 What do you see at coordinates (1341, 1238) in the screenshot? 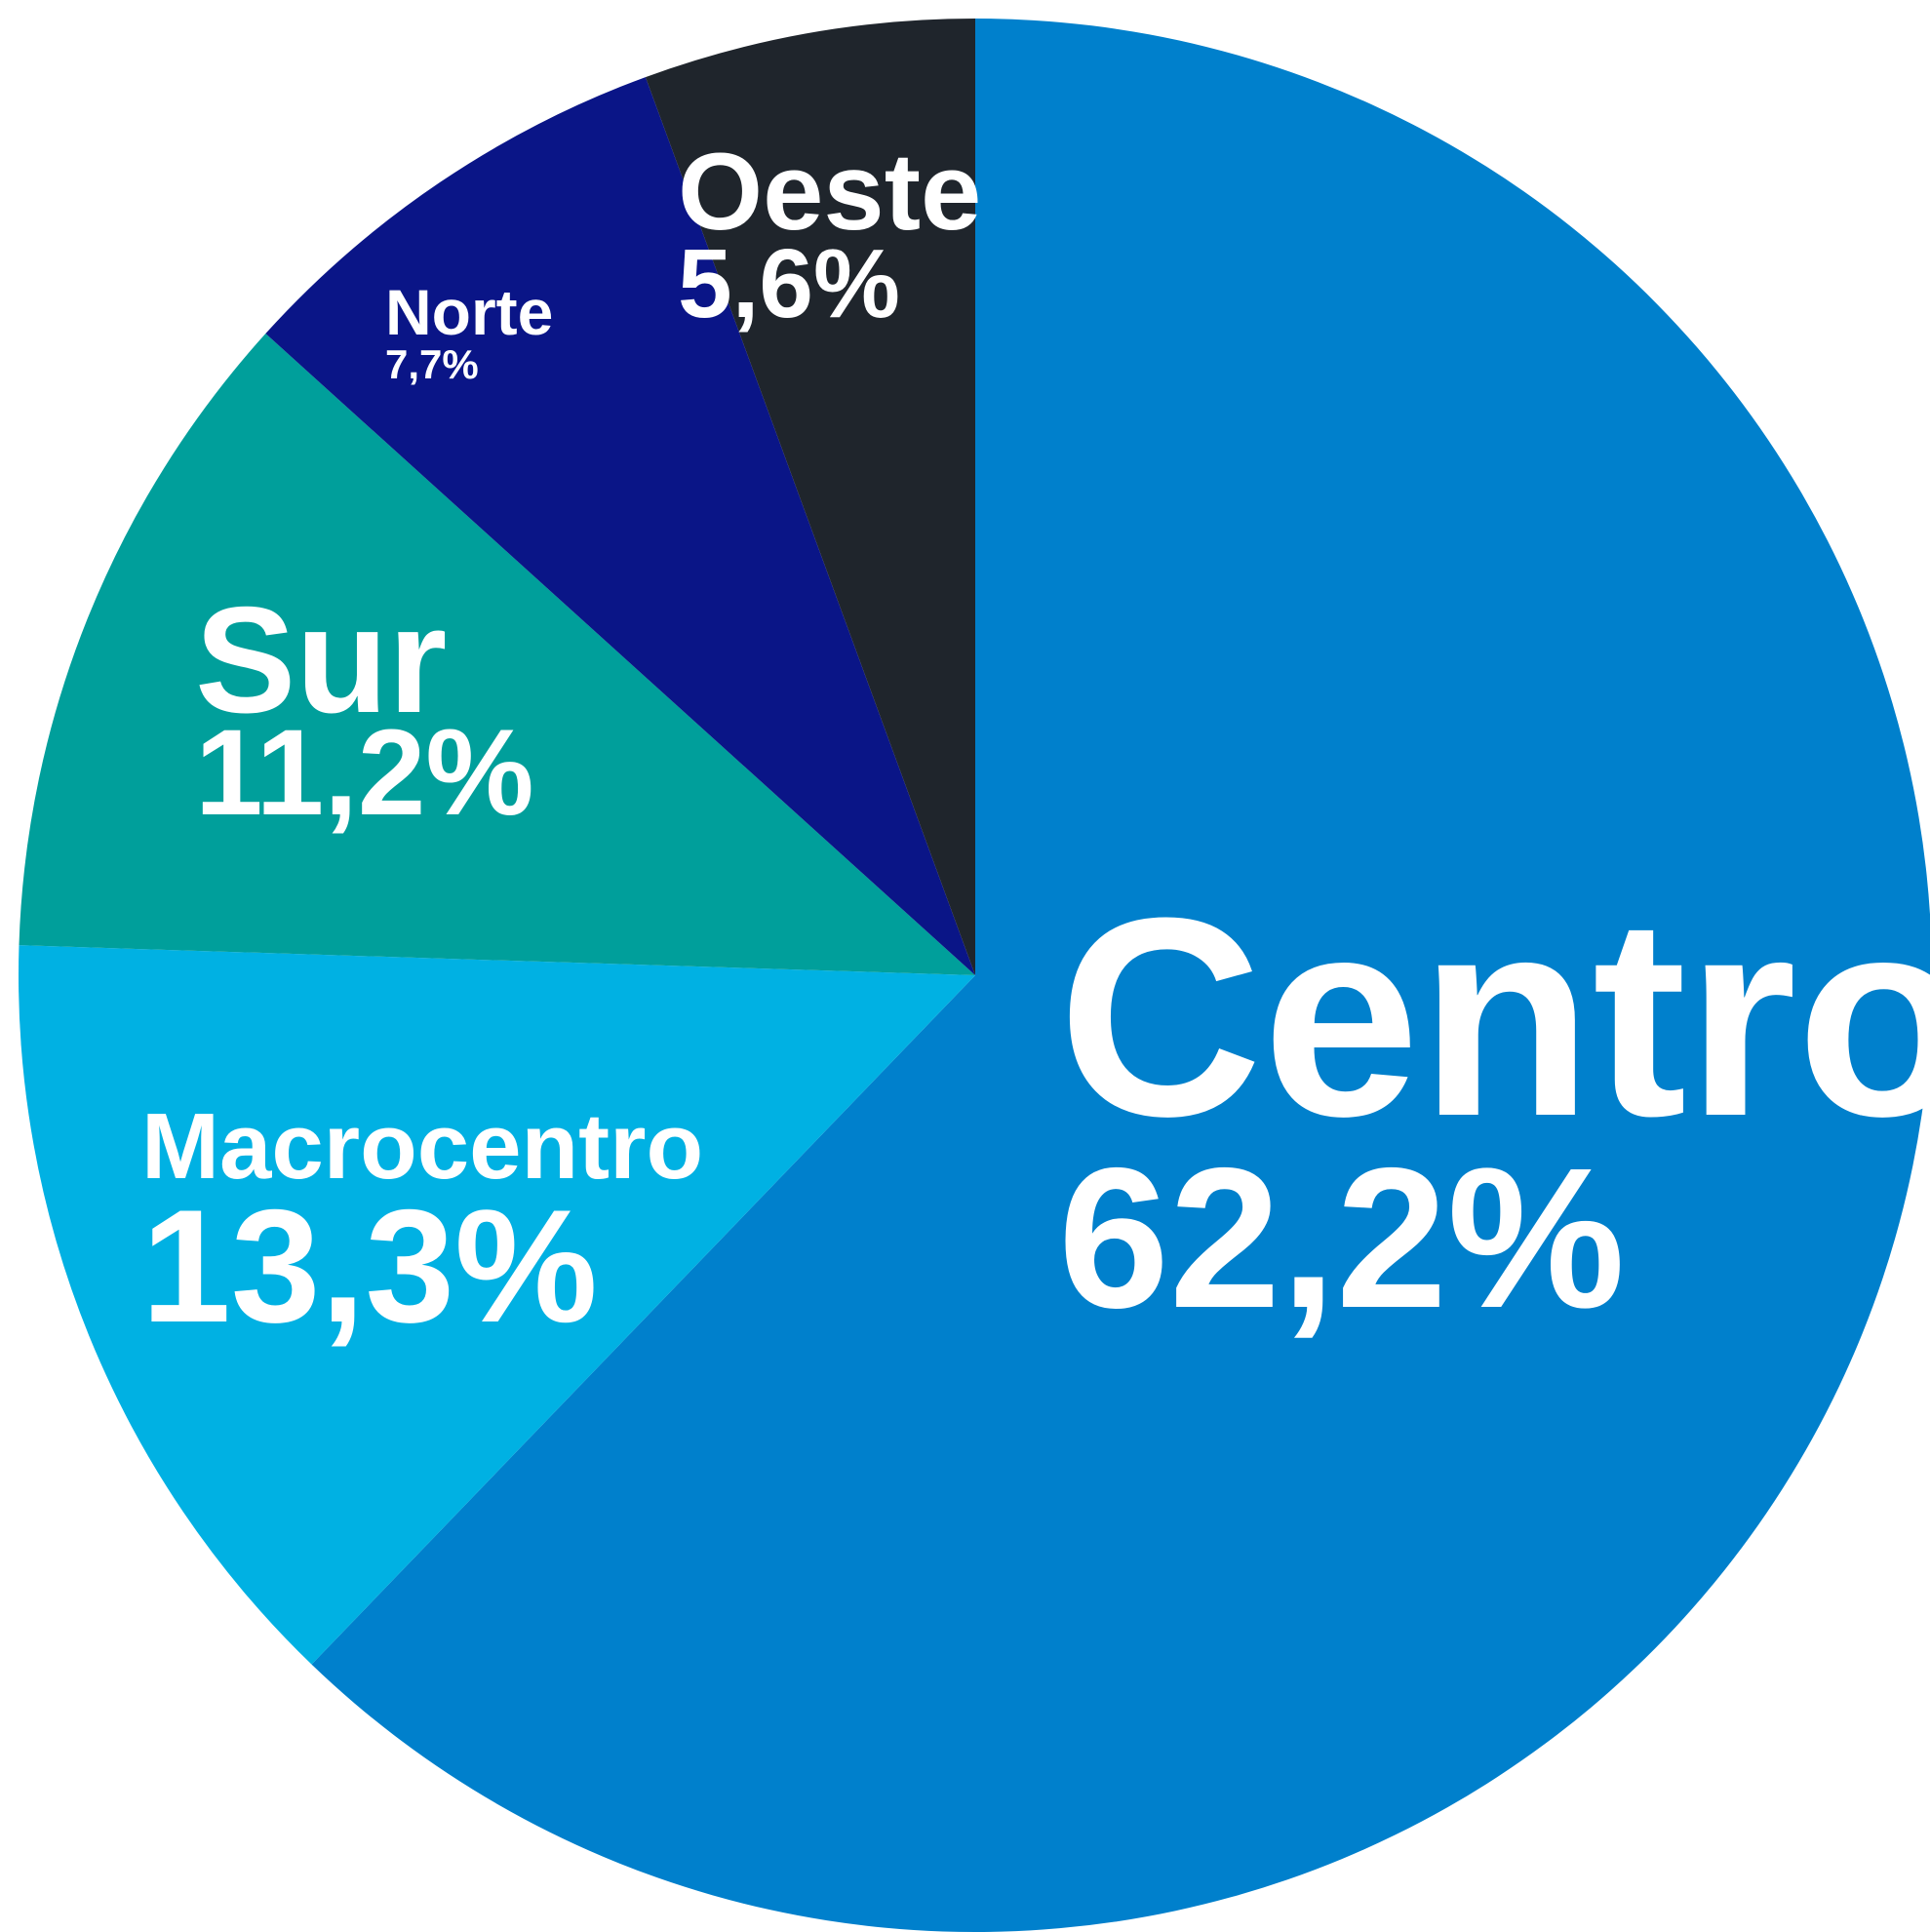
I see `slice-value: 62,2%` at bounding box center [1341, 1238].